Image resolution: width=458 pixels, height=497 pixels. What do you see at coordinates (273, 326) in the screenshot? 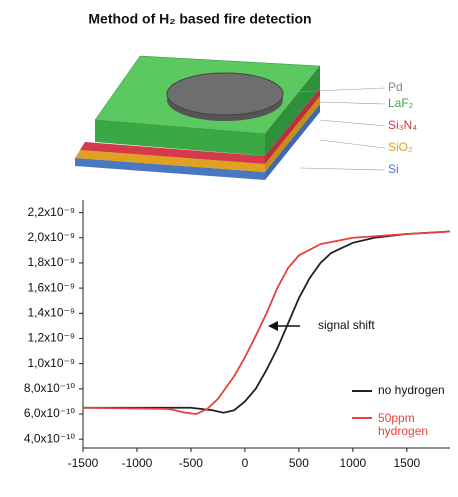
I see `arrow-head` at bounding box center [273, 326].